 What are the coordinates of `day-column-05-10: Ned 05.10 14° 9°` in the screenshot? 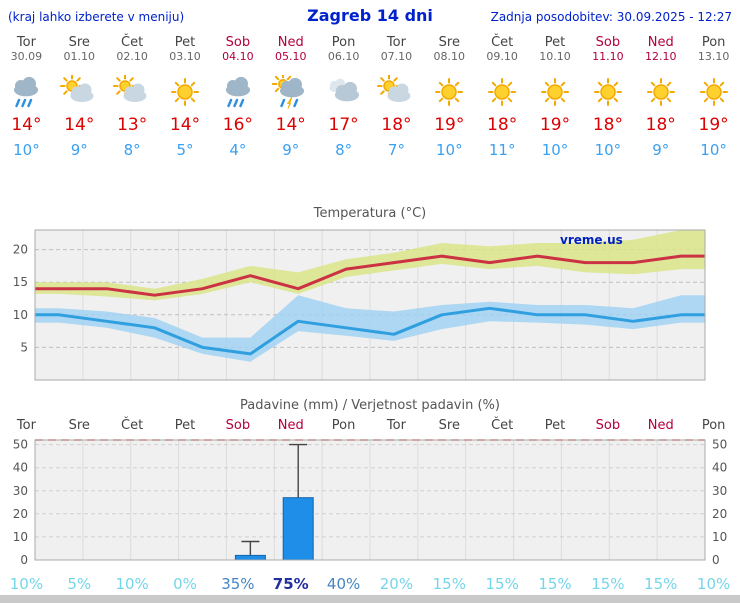 It's located at (290, 93).